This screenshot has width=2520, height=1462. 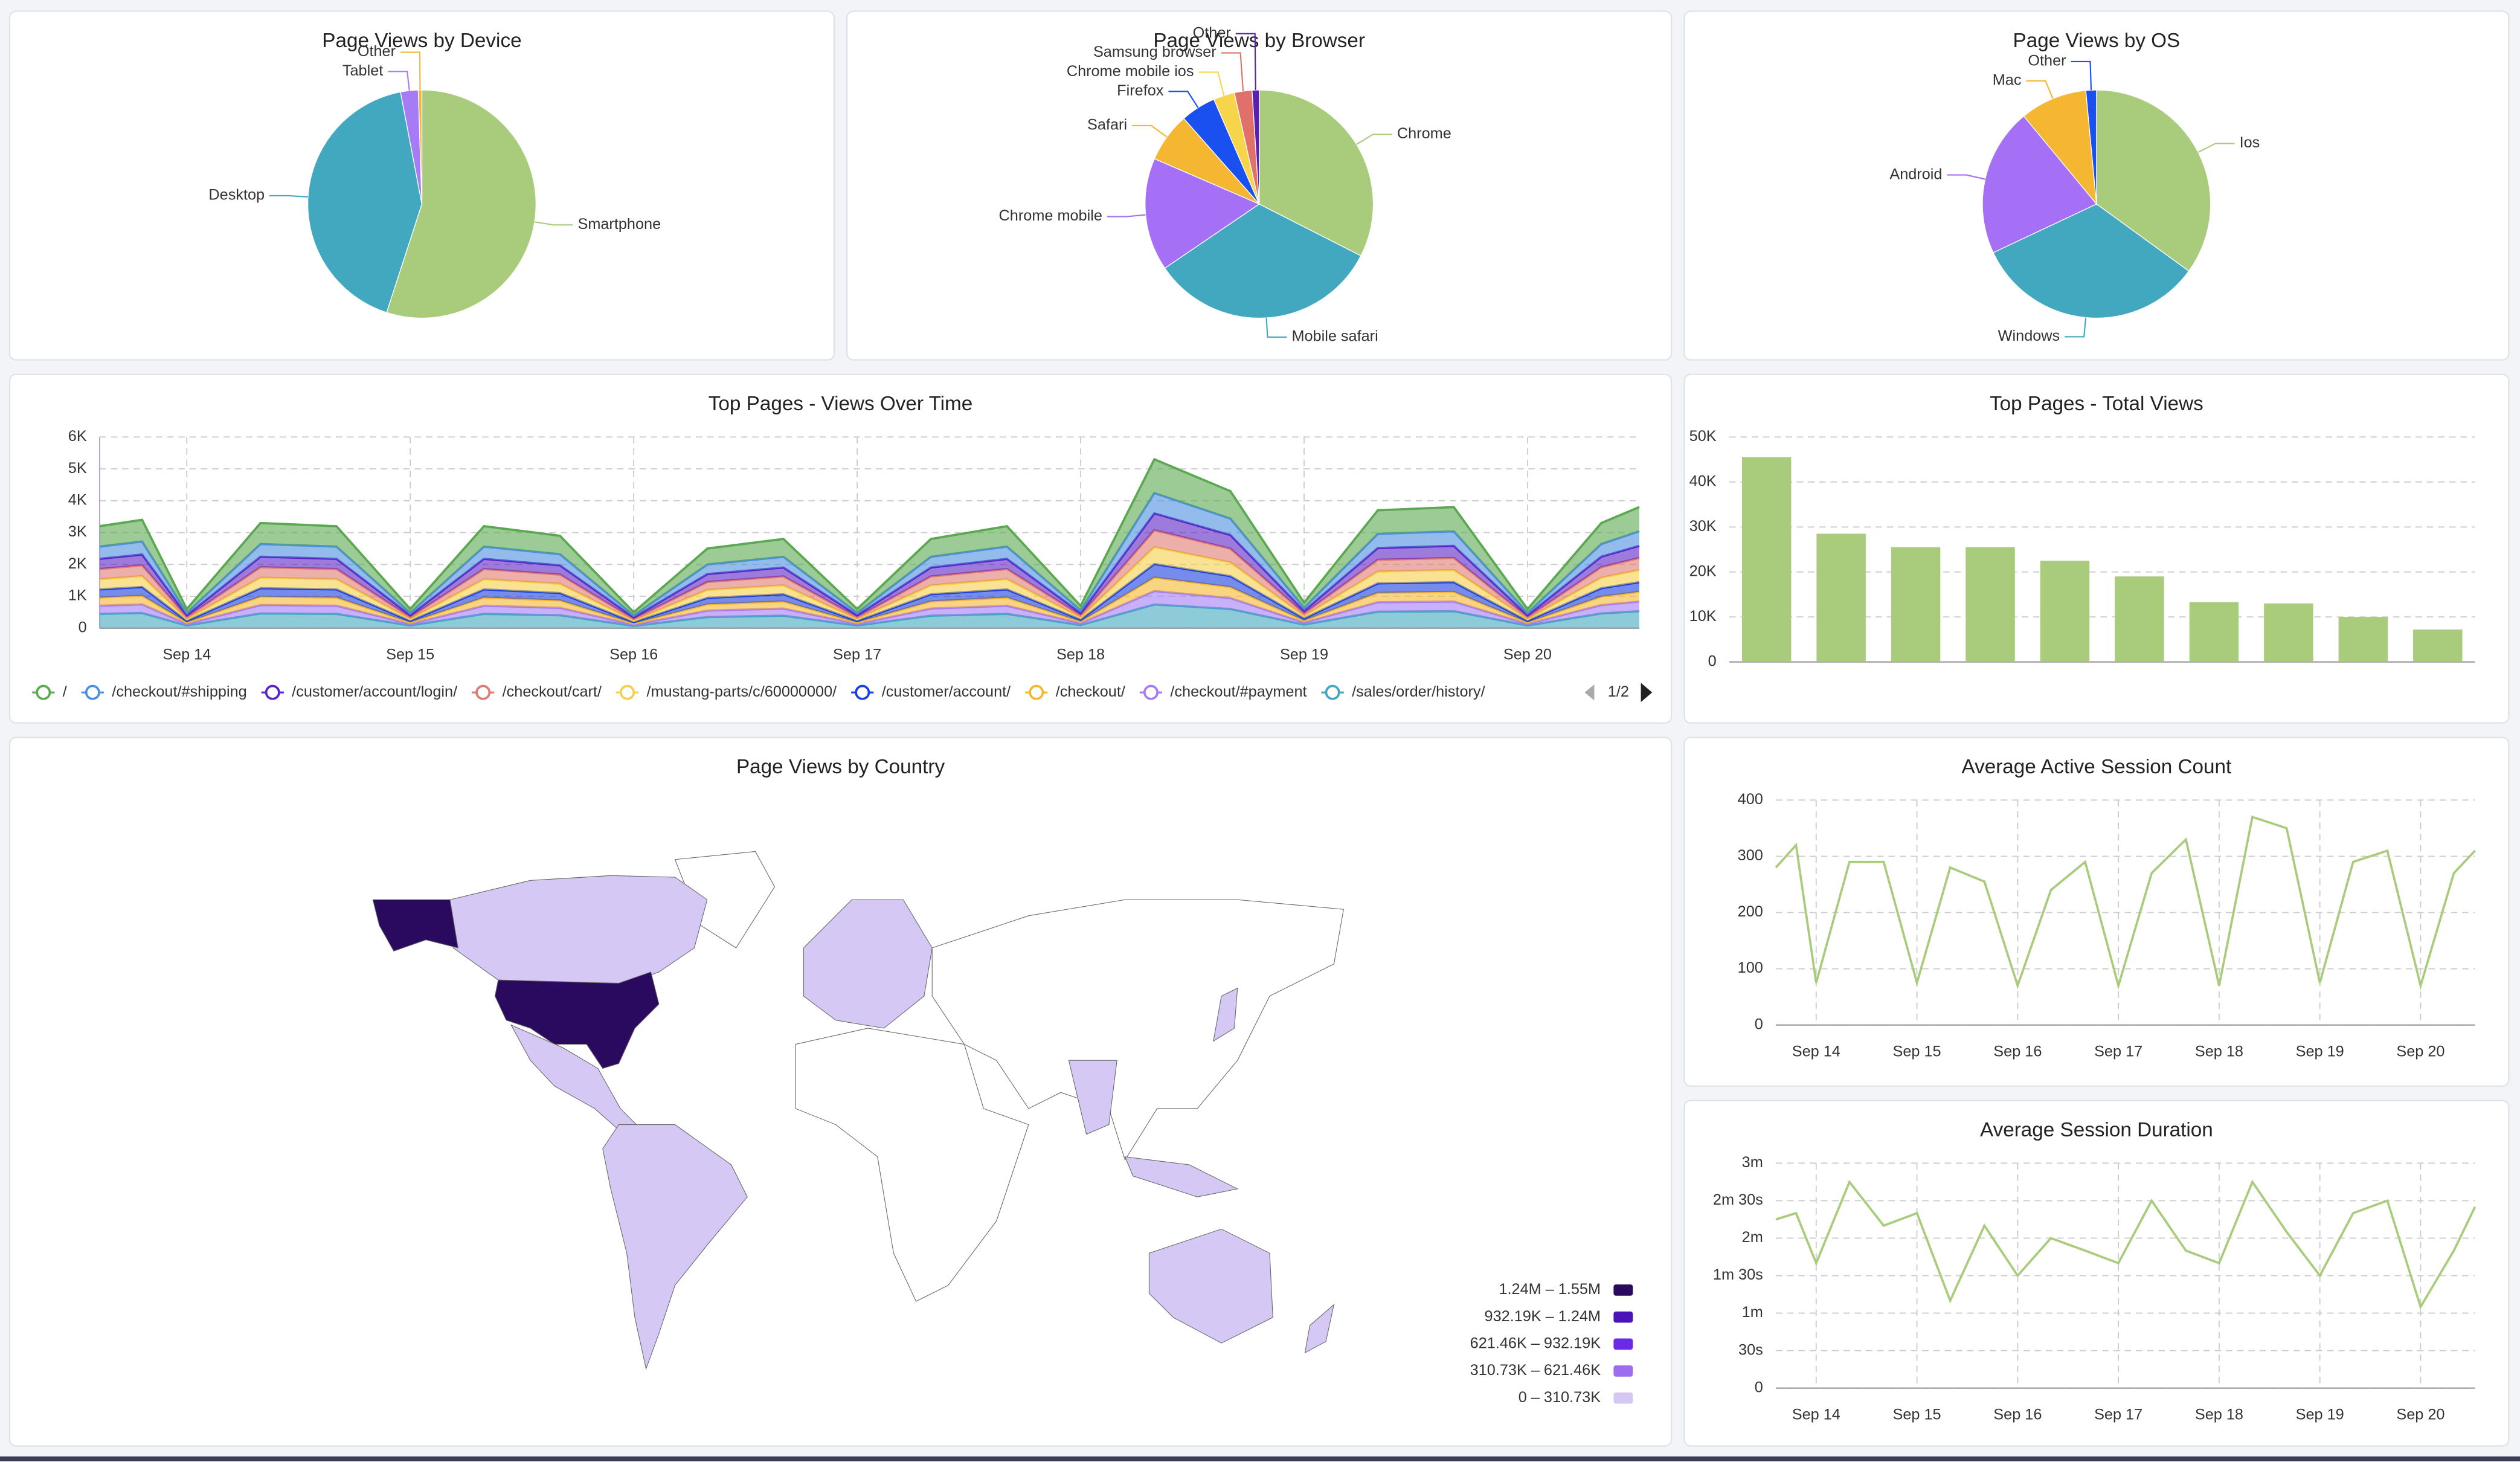 What do you see at coordinates (1752, 1162) in the screenshot?
I see `y-tick-label: 3m` at bounding box center [1752, 1162].